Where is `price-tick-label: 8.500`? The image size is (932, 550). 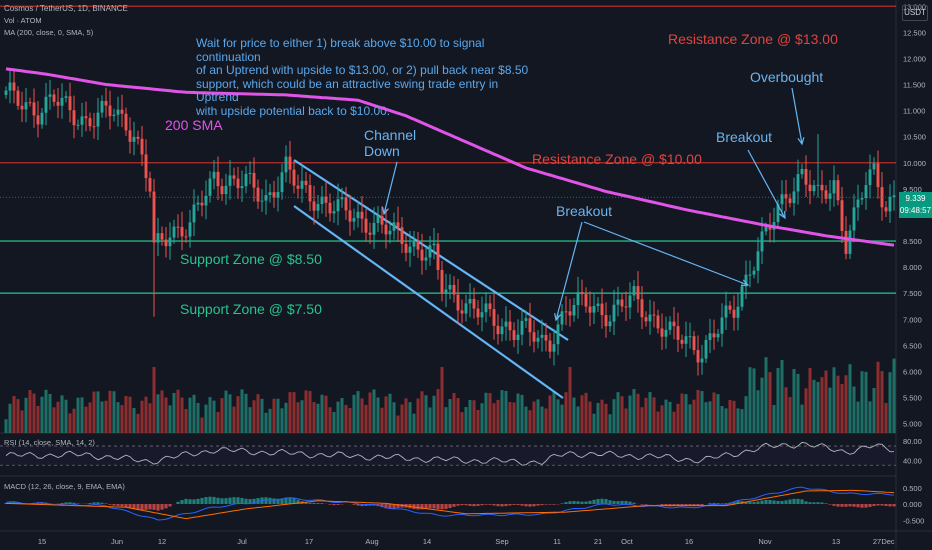 price-tick-label: 8.500 is located at coordinates (912, 241).